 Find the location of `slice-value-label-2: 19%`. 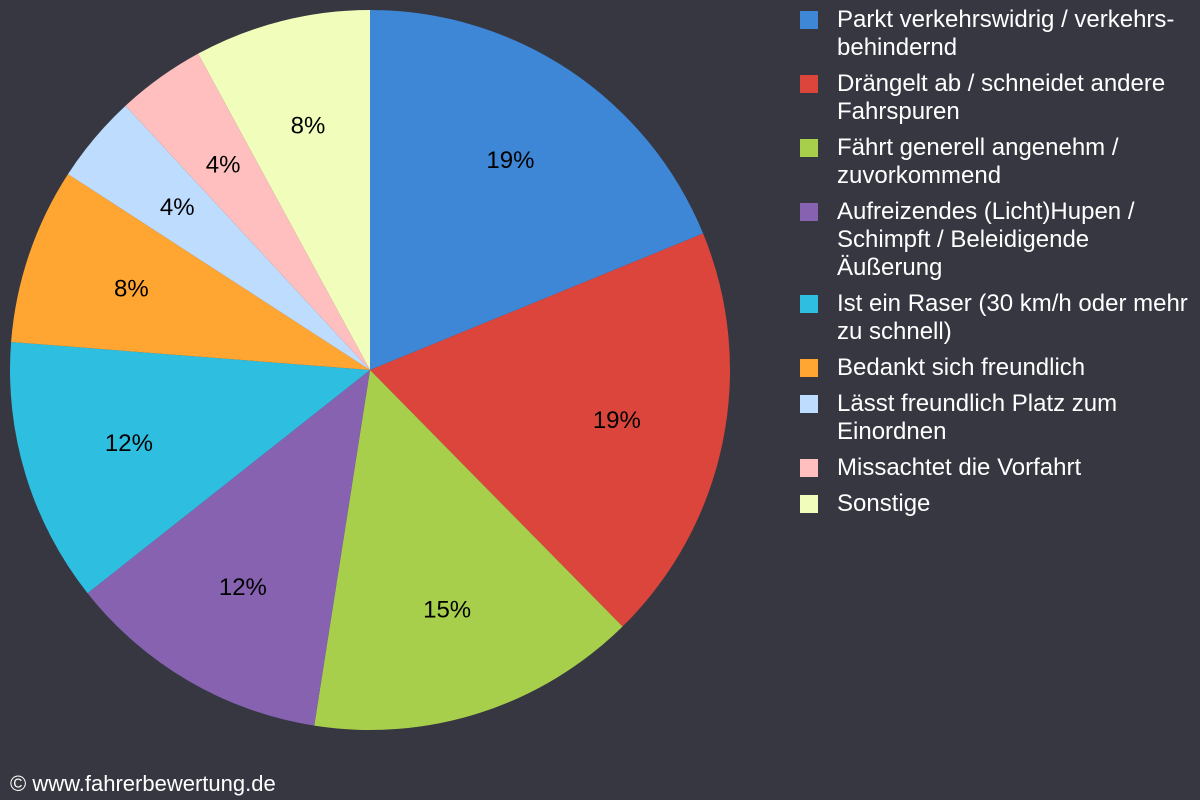

slice-value-label-2: 19% is located at coordinates (617, 420).